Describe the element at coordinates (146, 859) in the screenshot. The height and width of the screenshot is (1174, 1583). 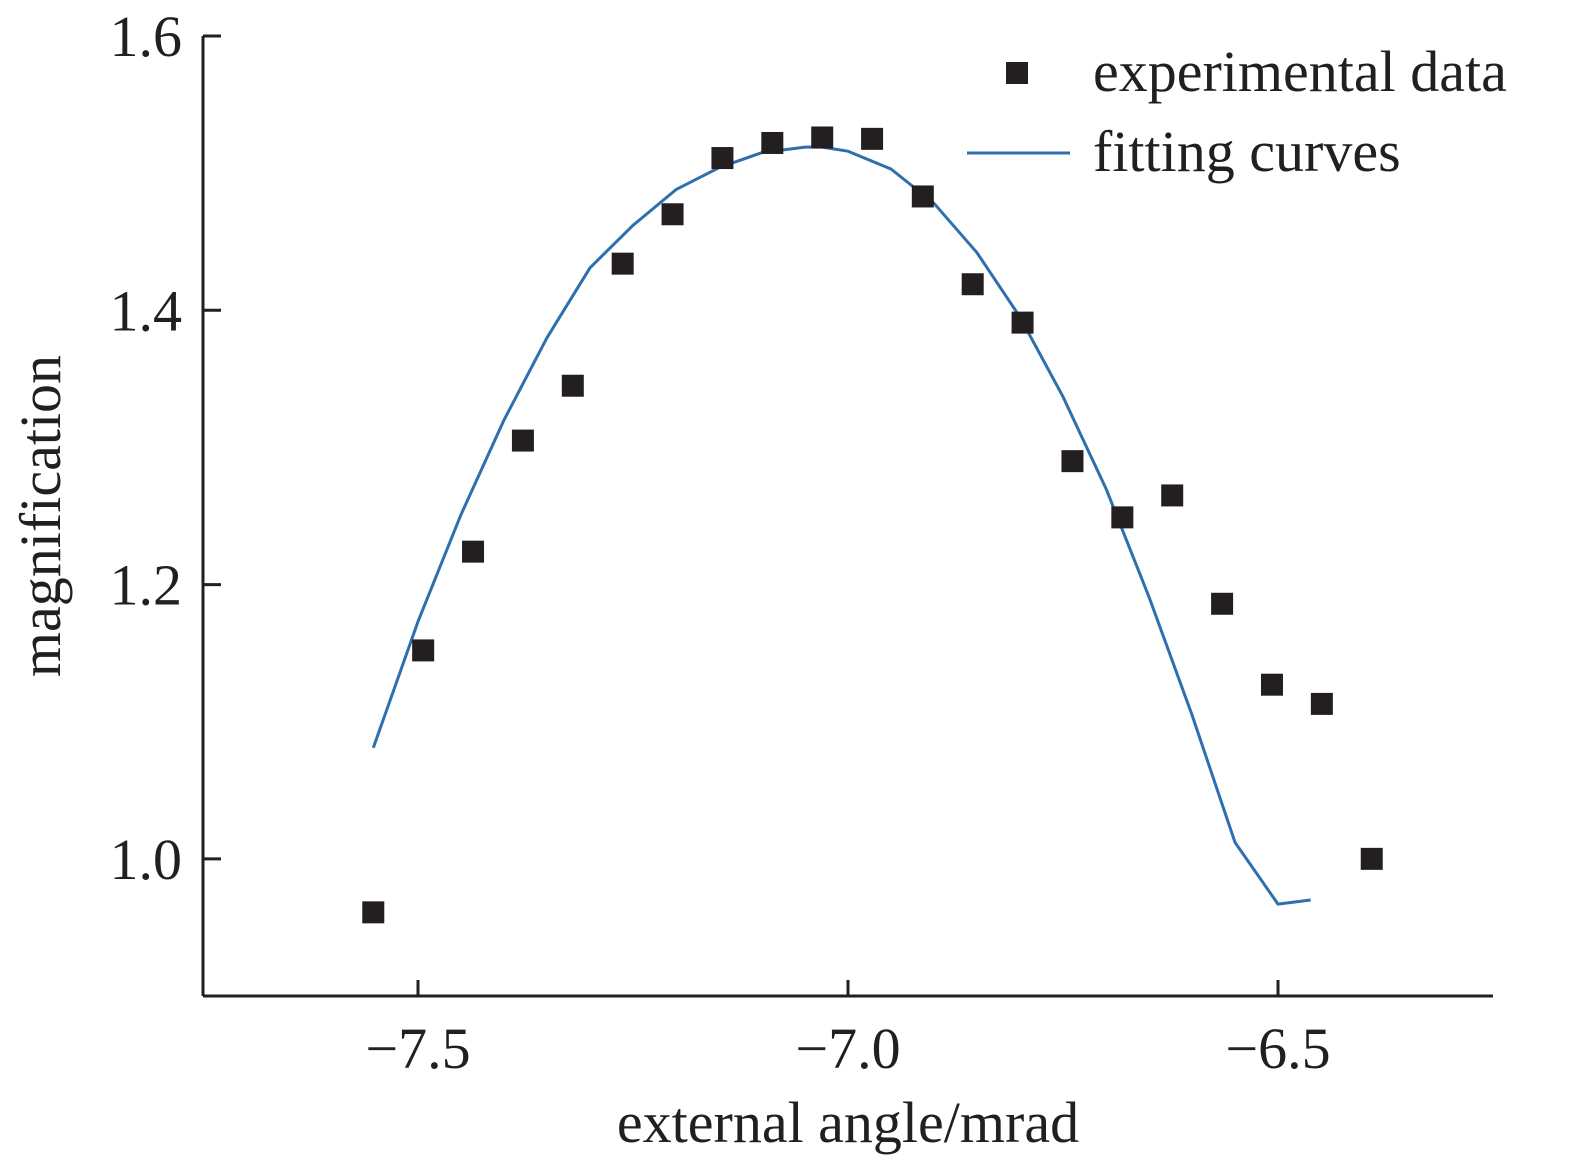
I see `y-tick-label: 1.0` at that location.